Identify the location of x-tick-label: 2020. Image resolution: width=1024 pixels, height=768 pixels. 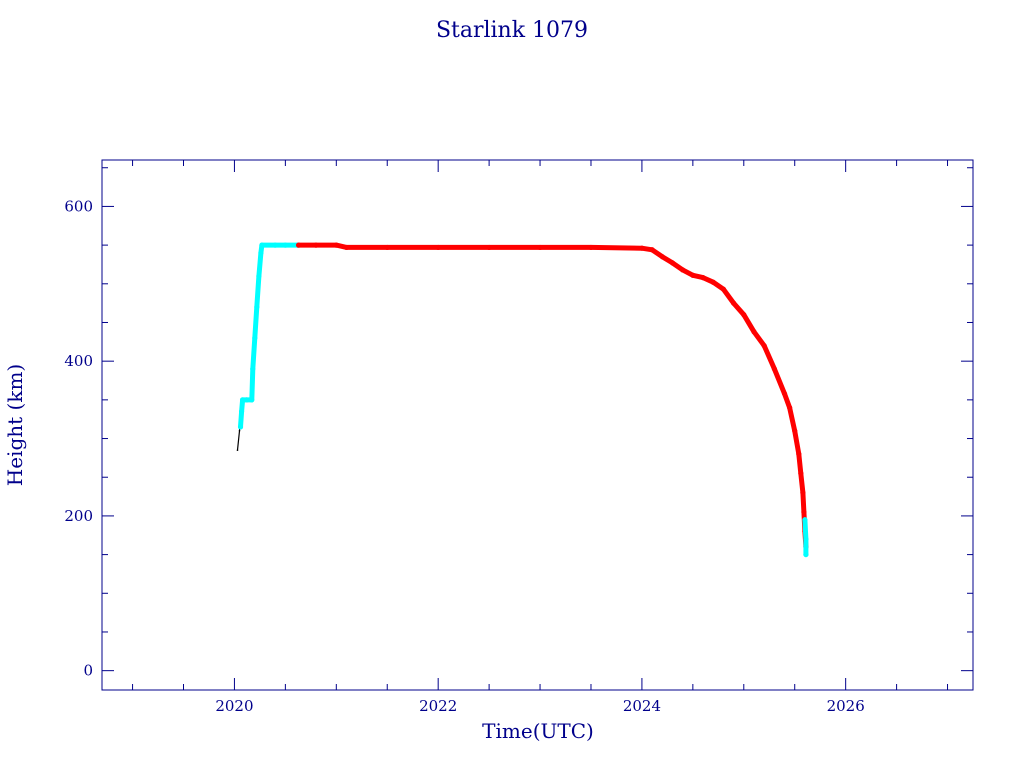
(234, 706).